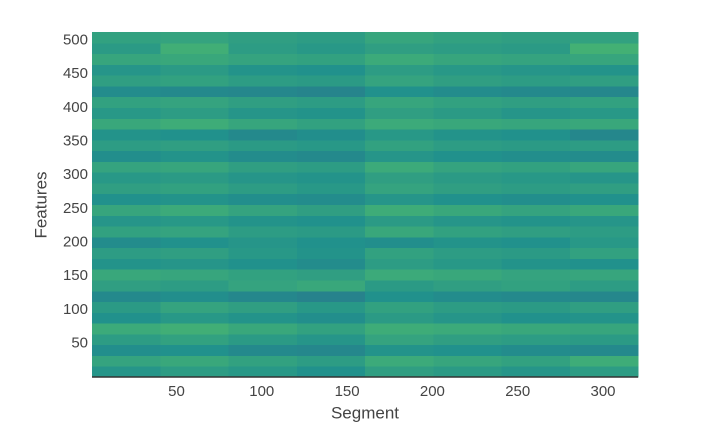  What do you see at coordinates (75, 39) in the screenshot?
I see `y-tick-label: 500` at bounding box center [75, 39].